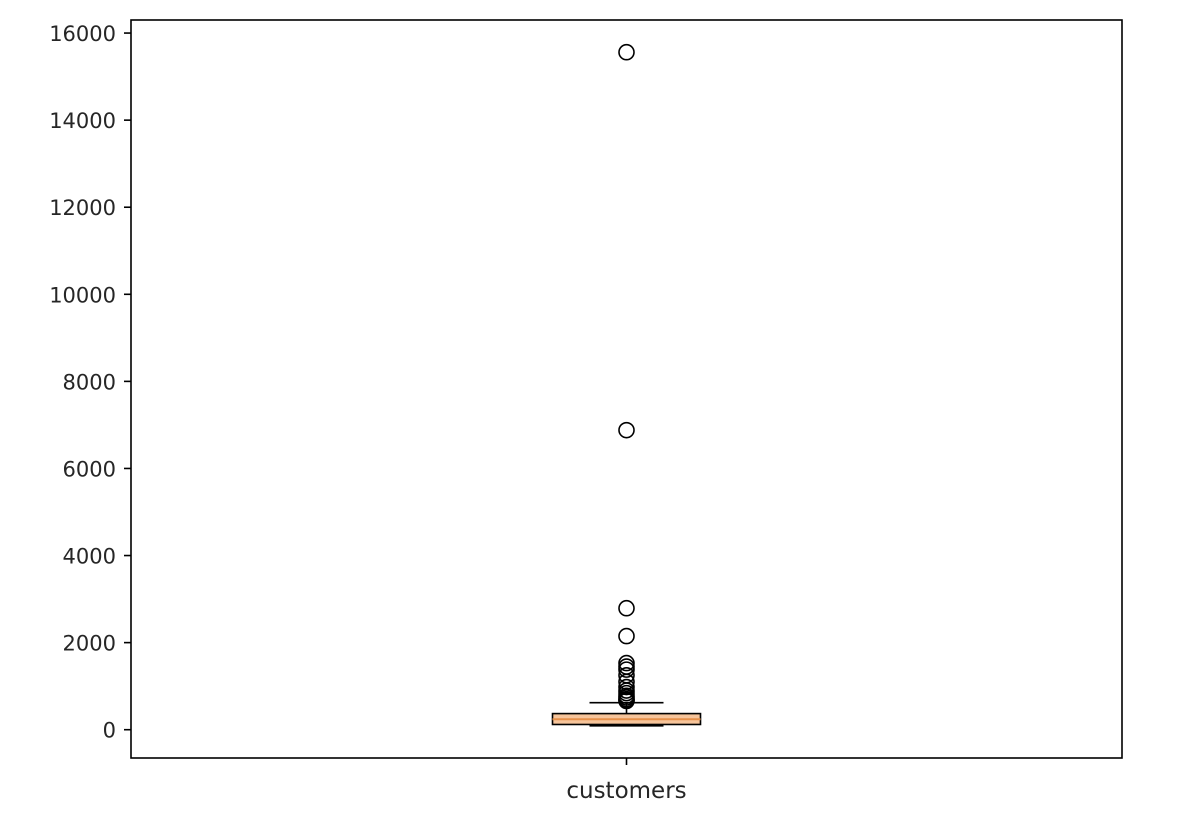 This screenshot has height=816, width=1202. I want to click on y-tick-label: 14000, so click(82, 121).